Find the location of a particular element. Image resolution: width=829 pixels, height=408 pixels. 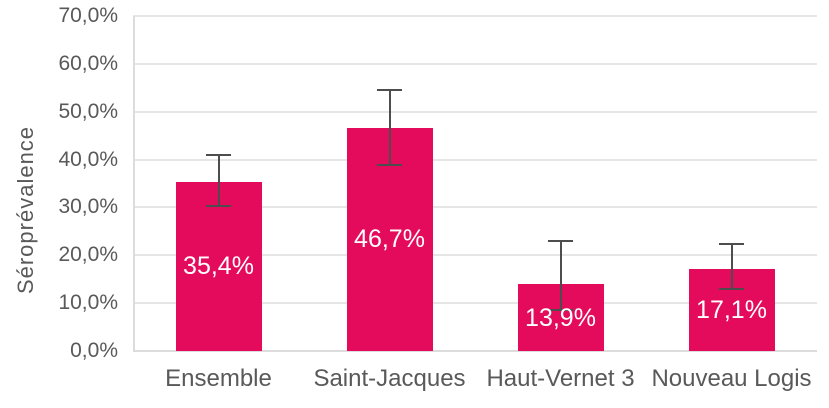

bar-value-label: 35,4% is located at coordinates (218, 266).